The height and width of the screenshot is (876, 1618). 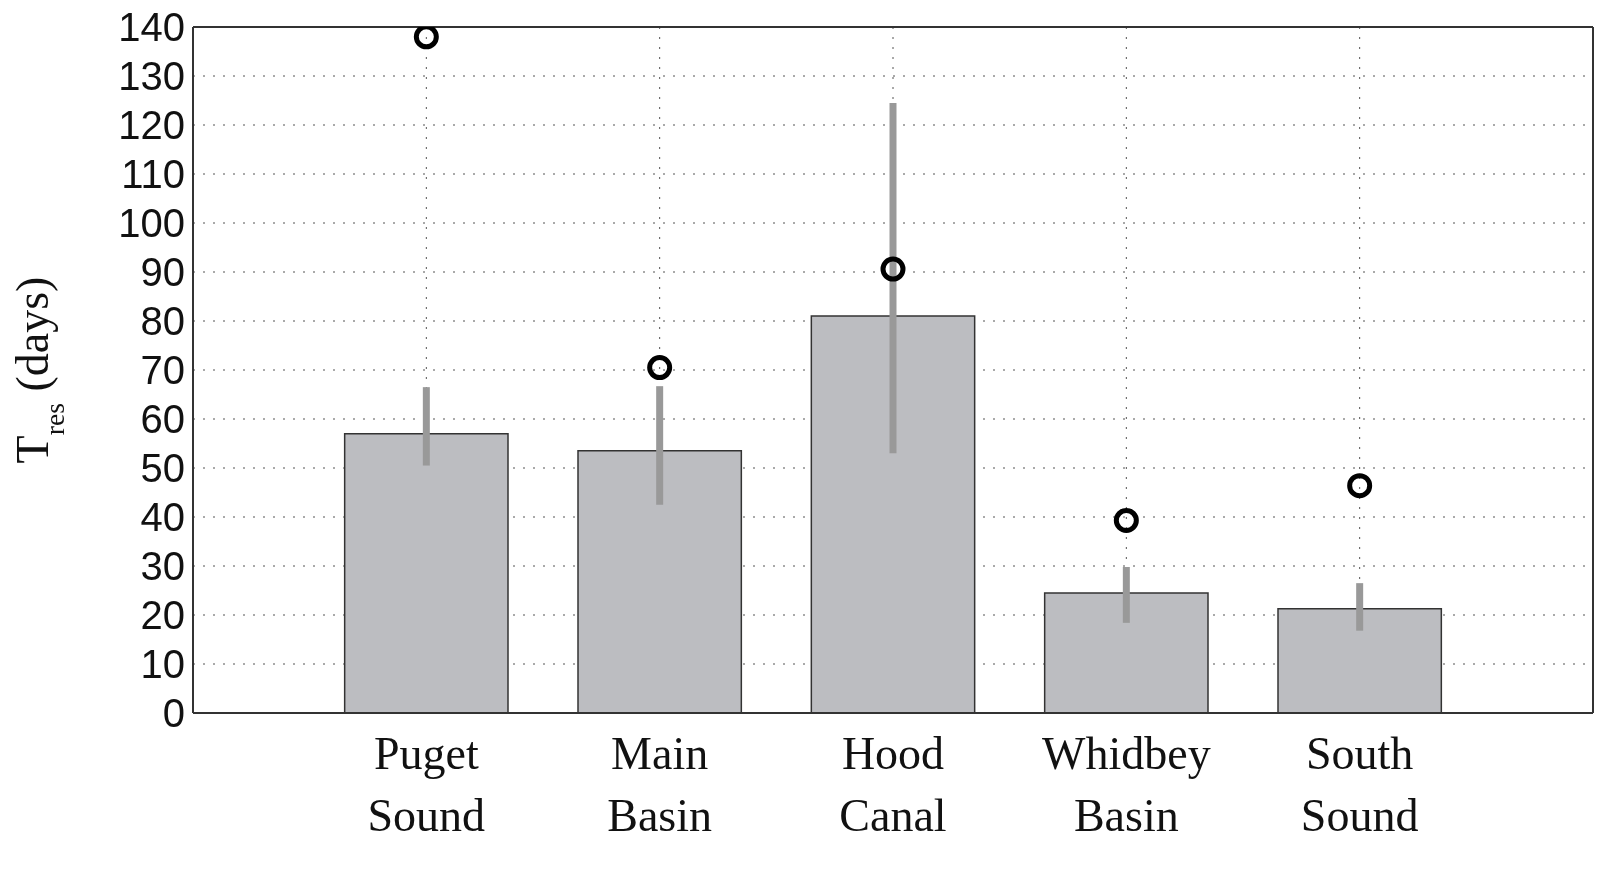 What do you see at coordinates (1359, 784) in the screenshot?
I see `x-tick-label: South Sound` at bounding box center [1359, 784].